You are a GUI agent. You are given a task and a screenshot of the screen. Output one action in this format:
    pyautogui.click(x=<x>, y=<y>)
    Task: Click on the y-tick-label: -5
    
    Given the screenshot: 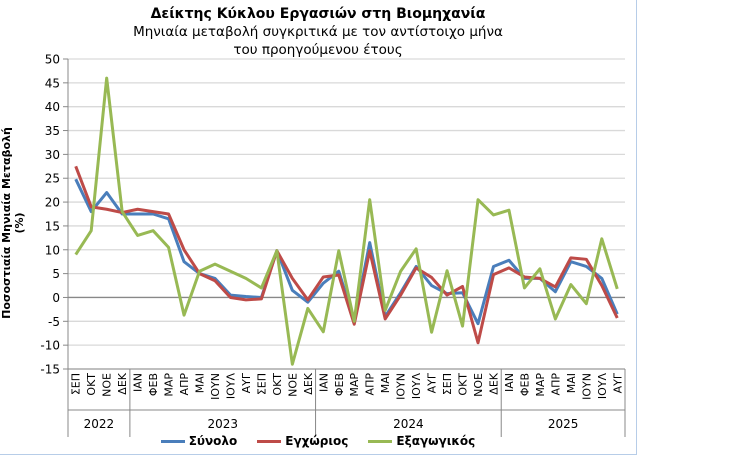 What is the action you would take?
    pyautogui.click(x=54, y=322)
    